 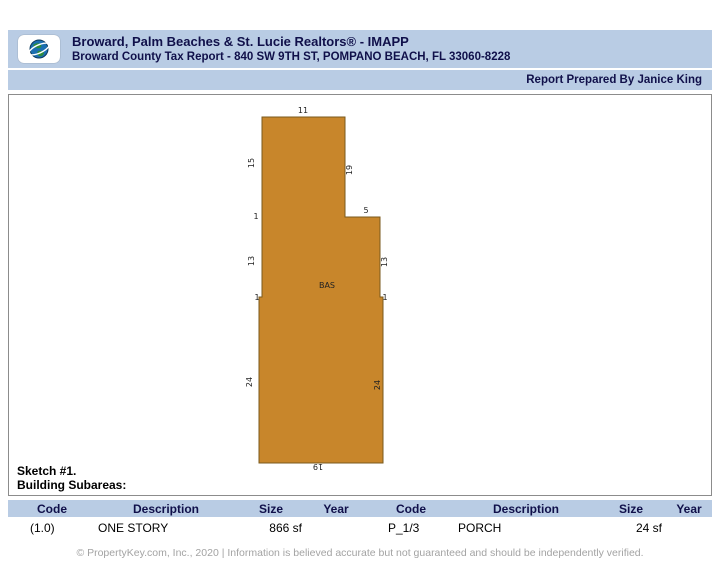 I want to click on subarea-code-1: (1.0), so click(x=42, y=528).